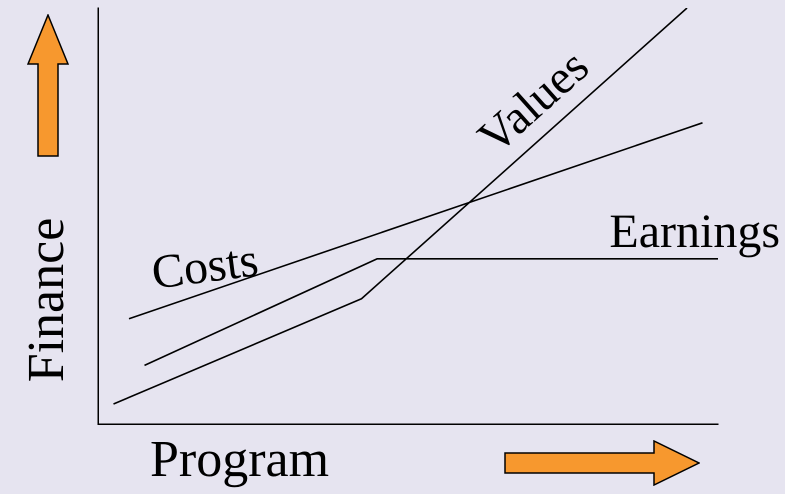 The height and width of the screenshot is (494, 785). I want to click on series-label: Earnings, so click(694, 231).